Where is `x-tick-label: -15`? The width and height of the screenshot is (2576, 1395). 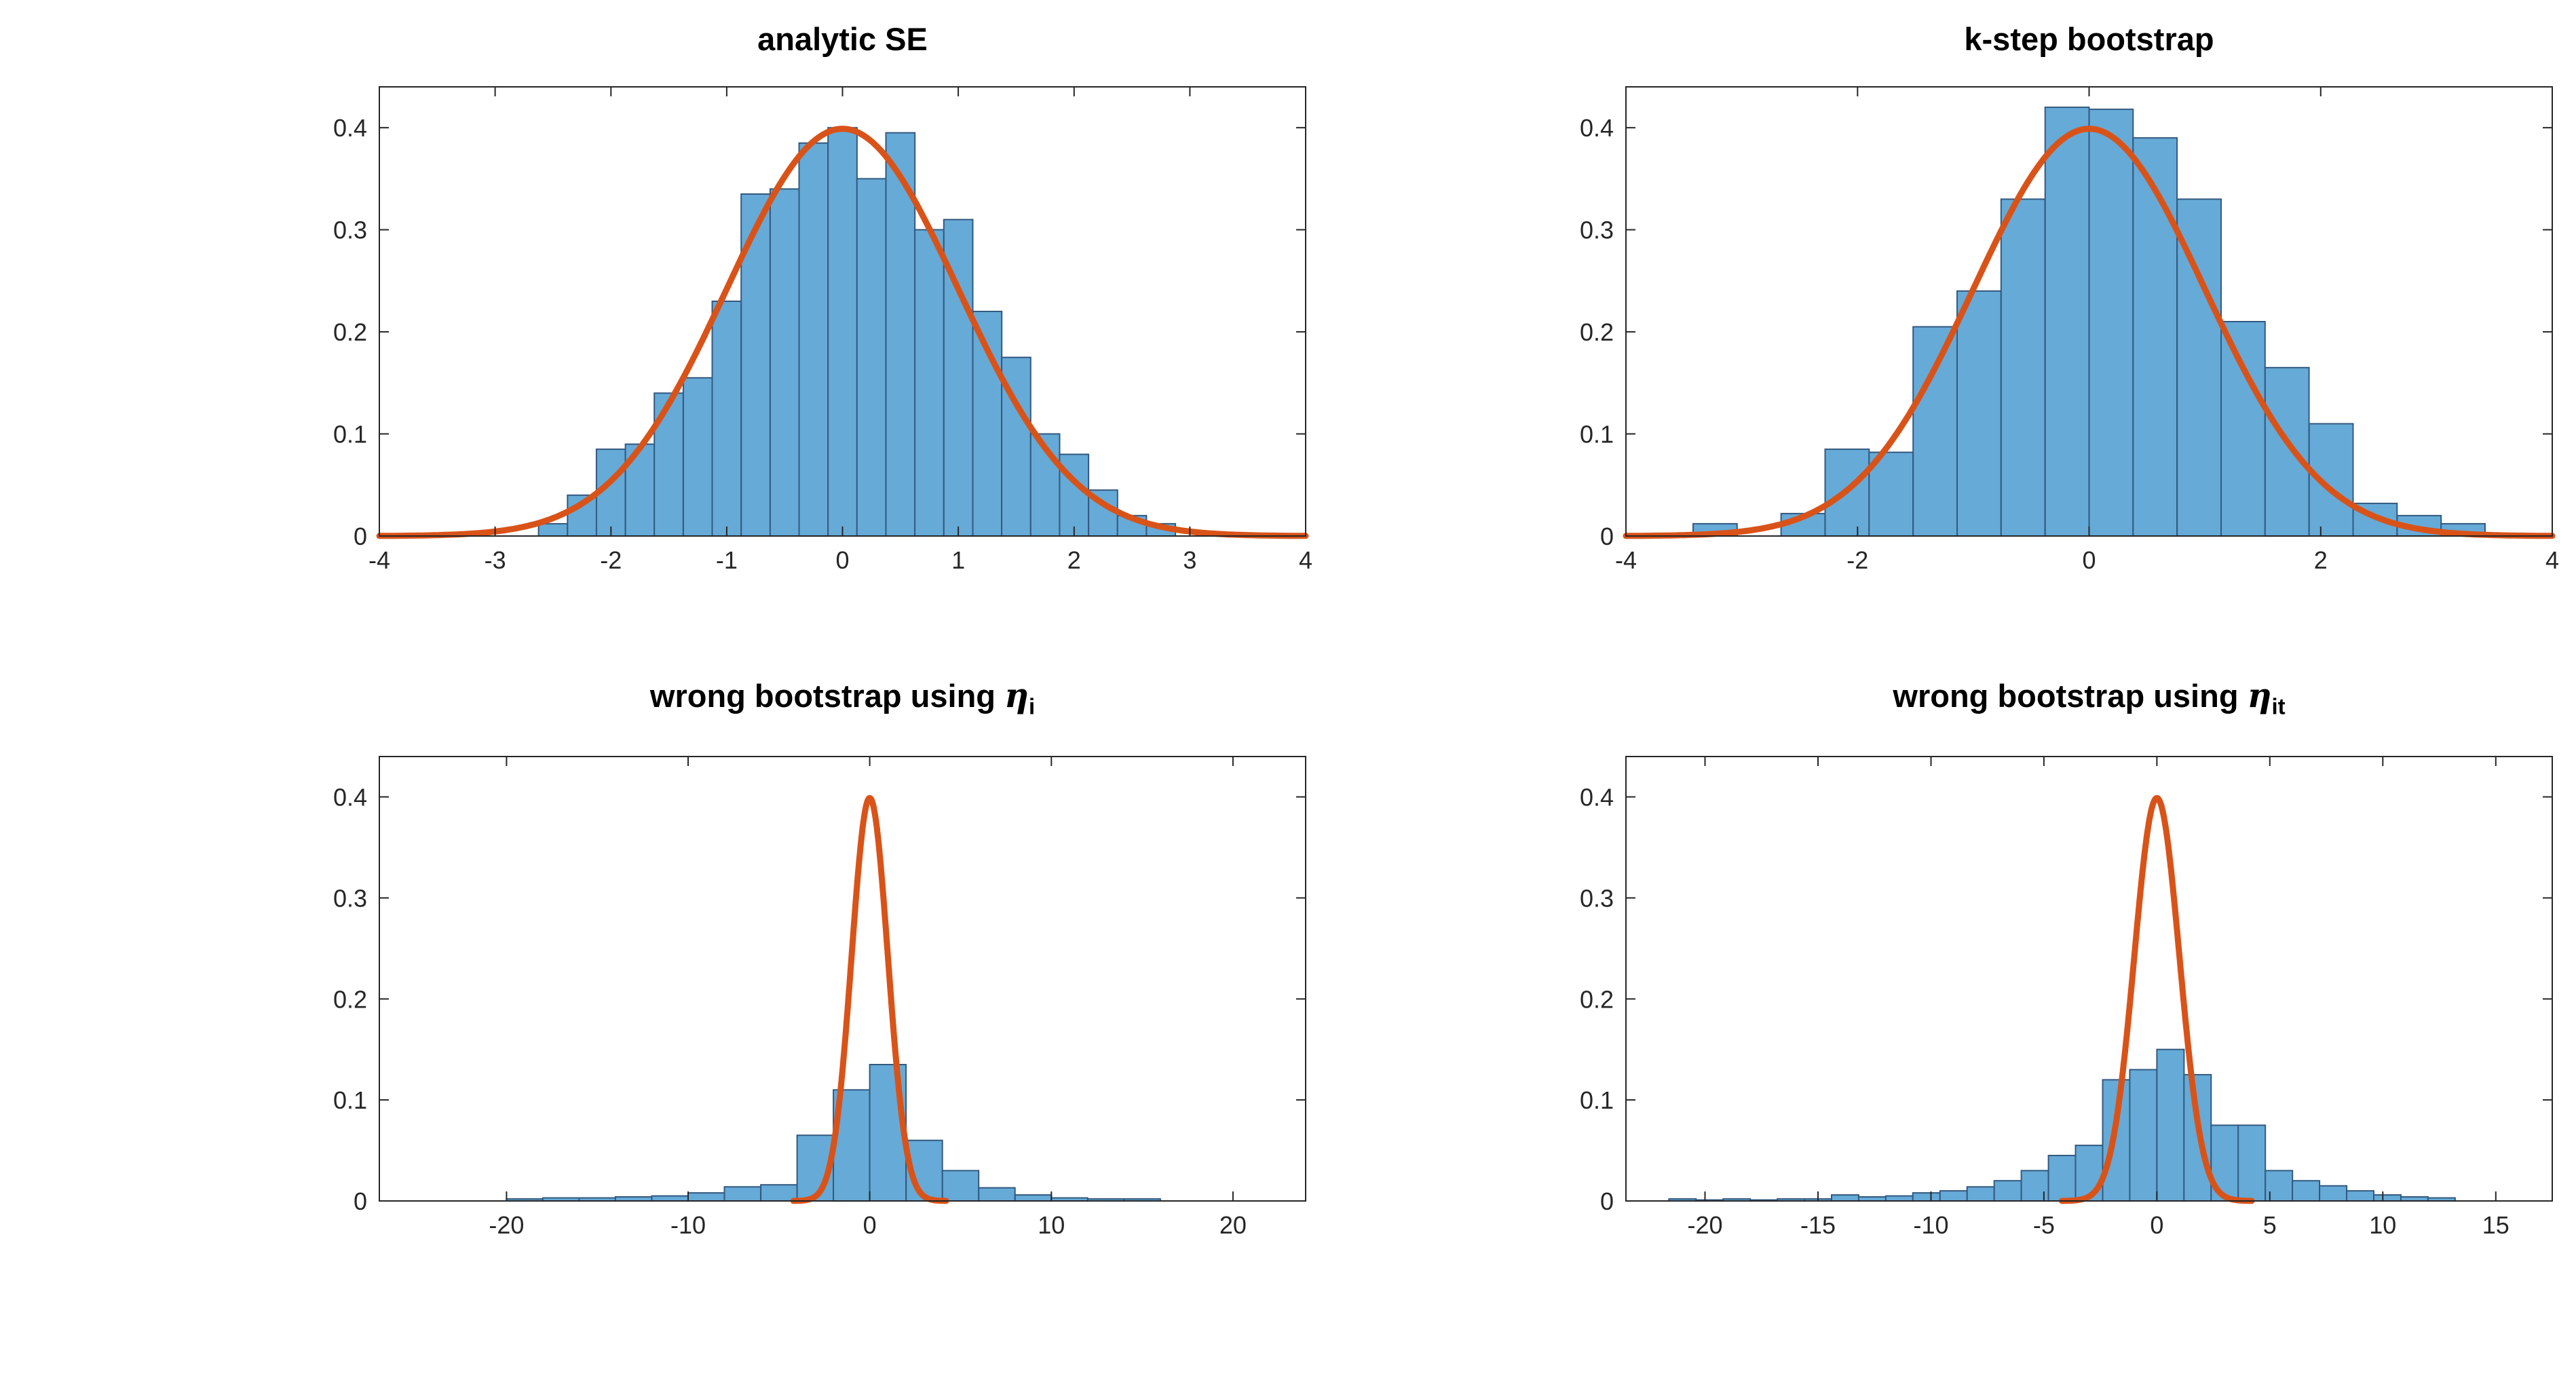
x-tick-label: -15 is located at coordinates (1818, 1225).